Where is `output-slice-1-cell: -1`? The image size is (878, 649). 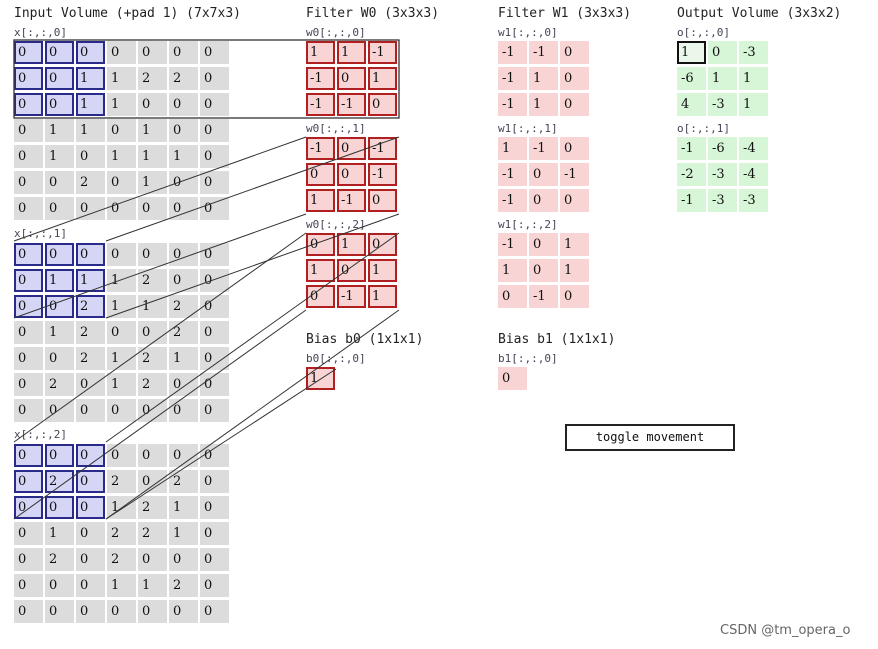
output-slice-1-cell: -1 is located at coordinates (691, 148).